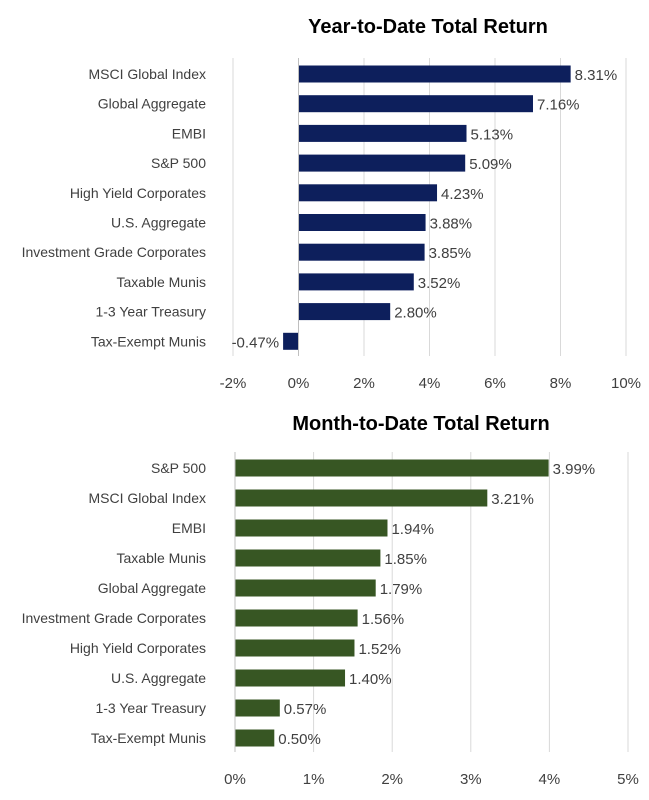  What do you see at coordinates (138, 648) in the screenshot?
I see `mtd-category-label: High Yield Corporates` at bounding box center [138, 648].